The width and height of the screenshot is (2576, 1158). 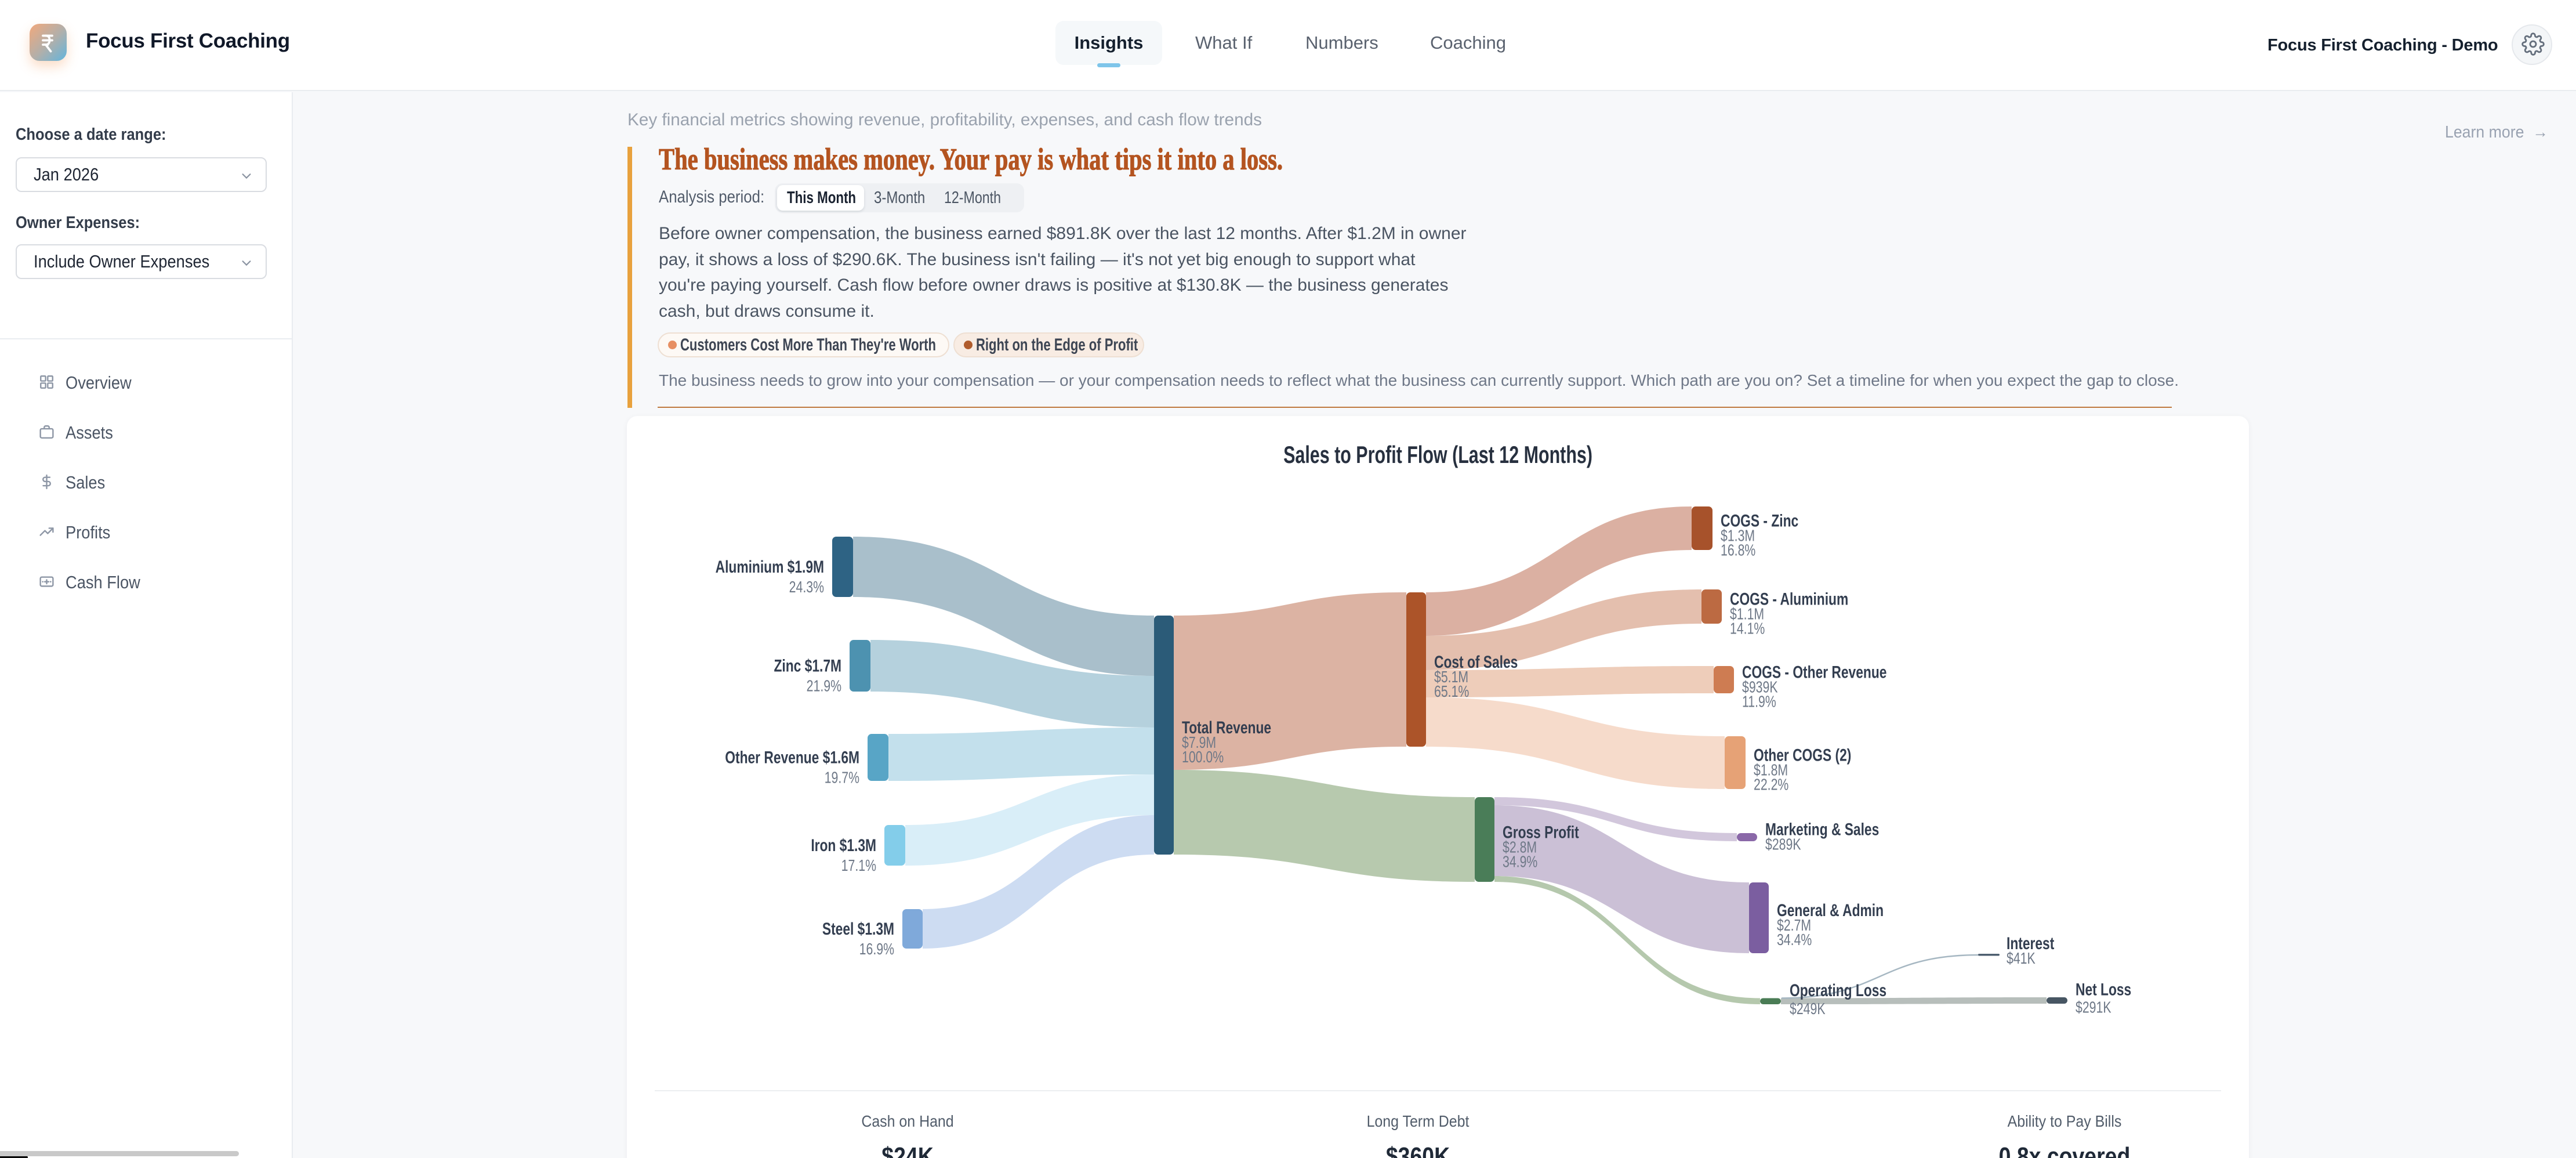 What do you see at coordinates (1838, 990) in the screenshot?
I see `svg-text: Operating Loss` at bounding box center [1838, 990].